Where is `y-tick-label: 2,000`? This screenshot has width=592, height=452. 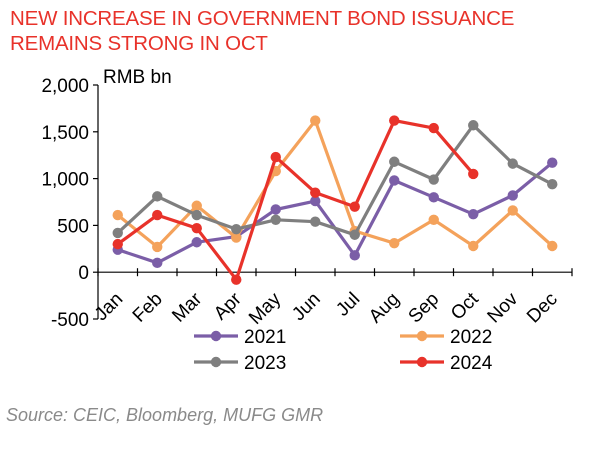
y-tick-label: 2,000 is located at coordinates (65, 86).